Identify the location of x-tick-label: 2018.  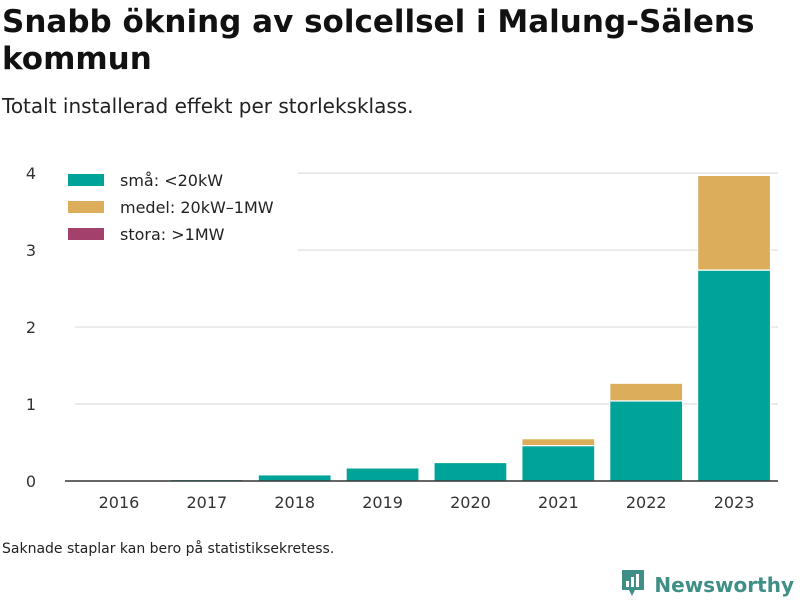
(294, 502).